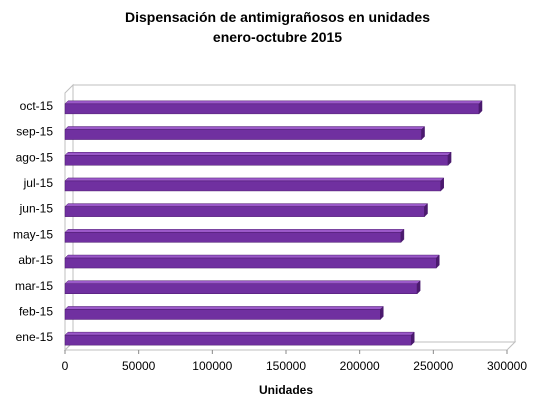 This screenshot has width=555, height=409. Describe the element at coordinates (65, 366) in the screenshot. I see `x-tick-label: 0` at that location.